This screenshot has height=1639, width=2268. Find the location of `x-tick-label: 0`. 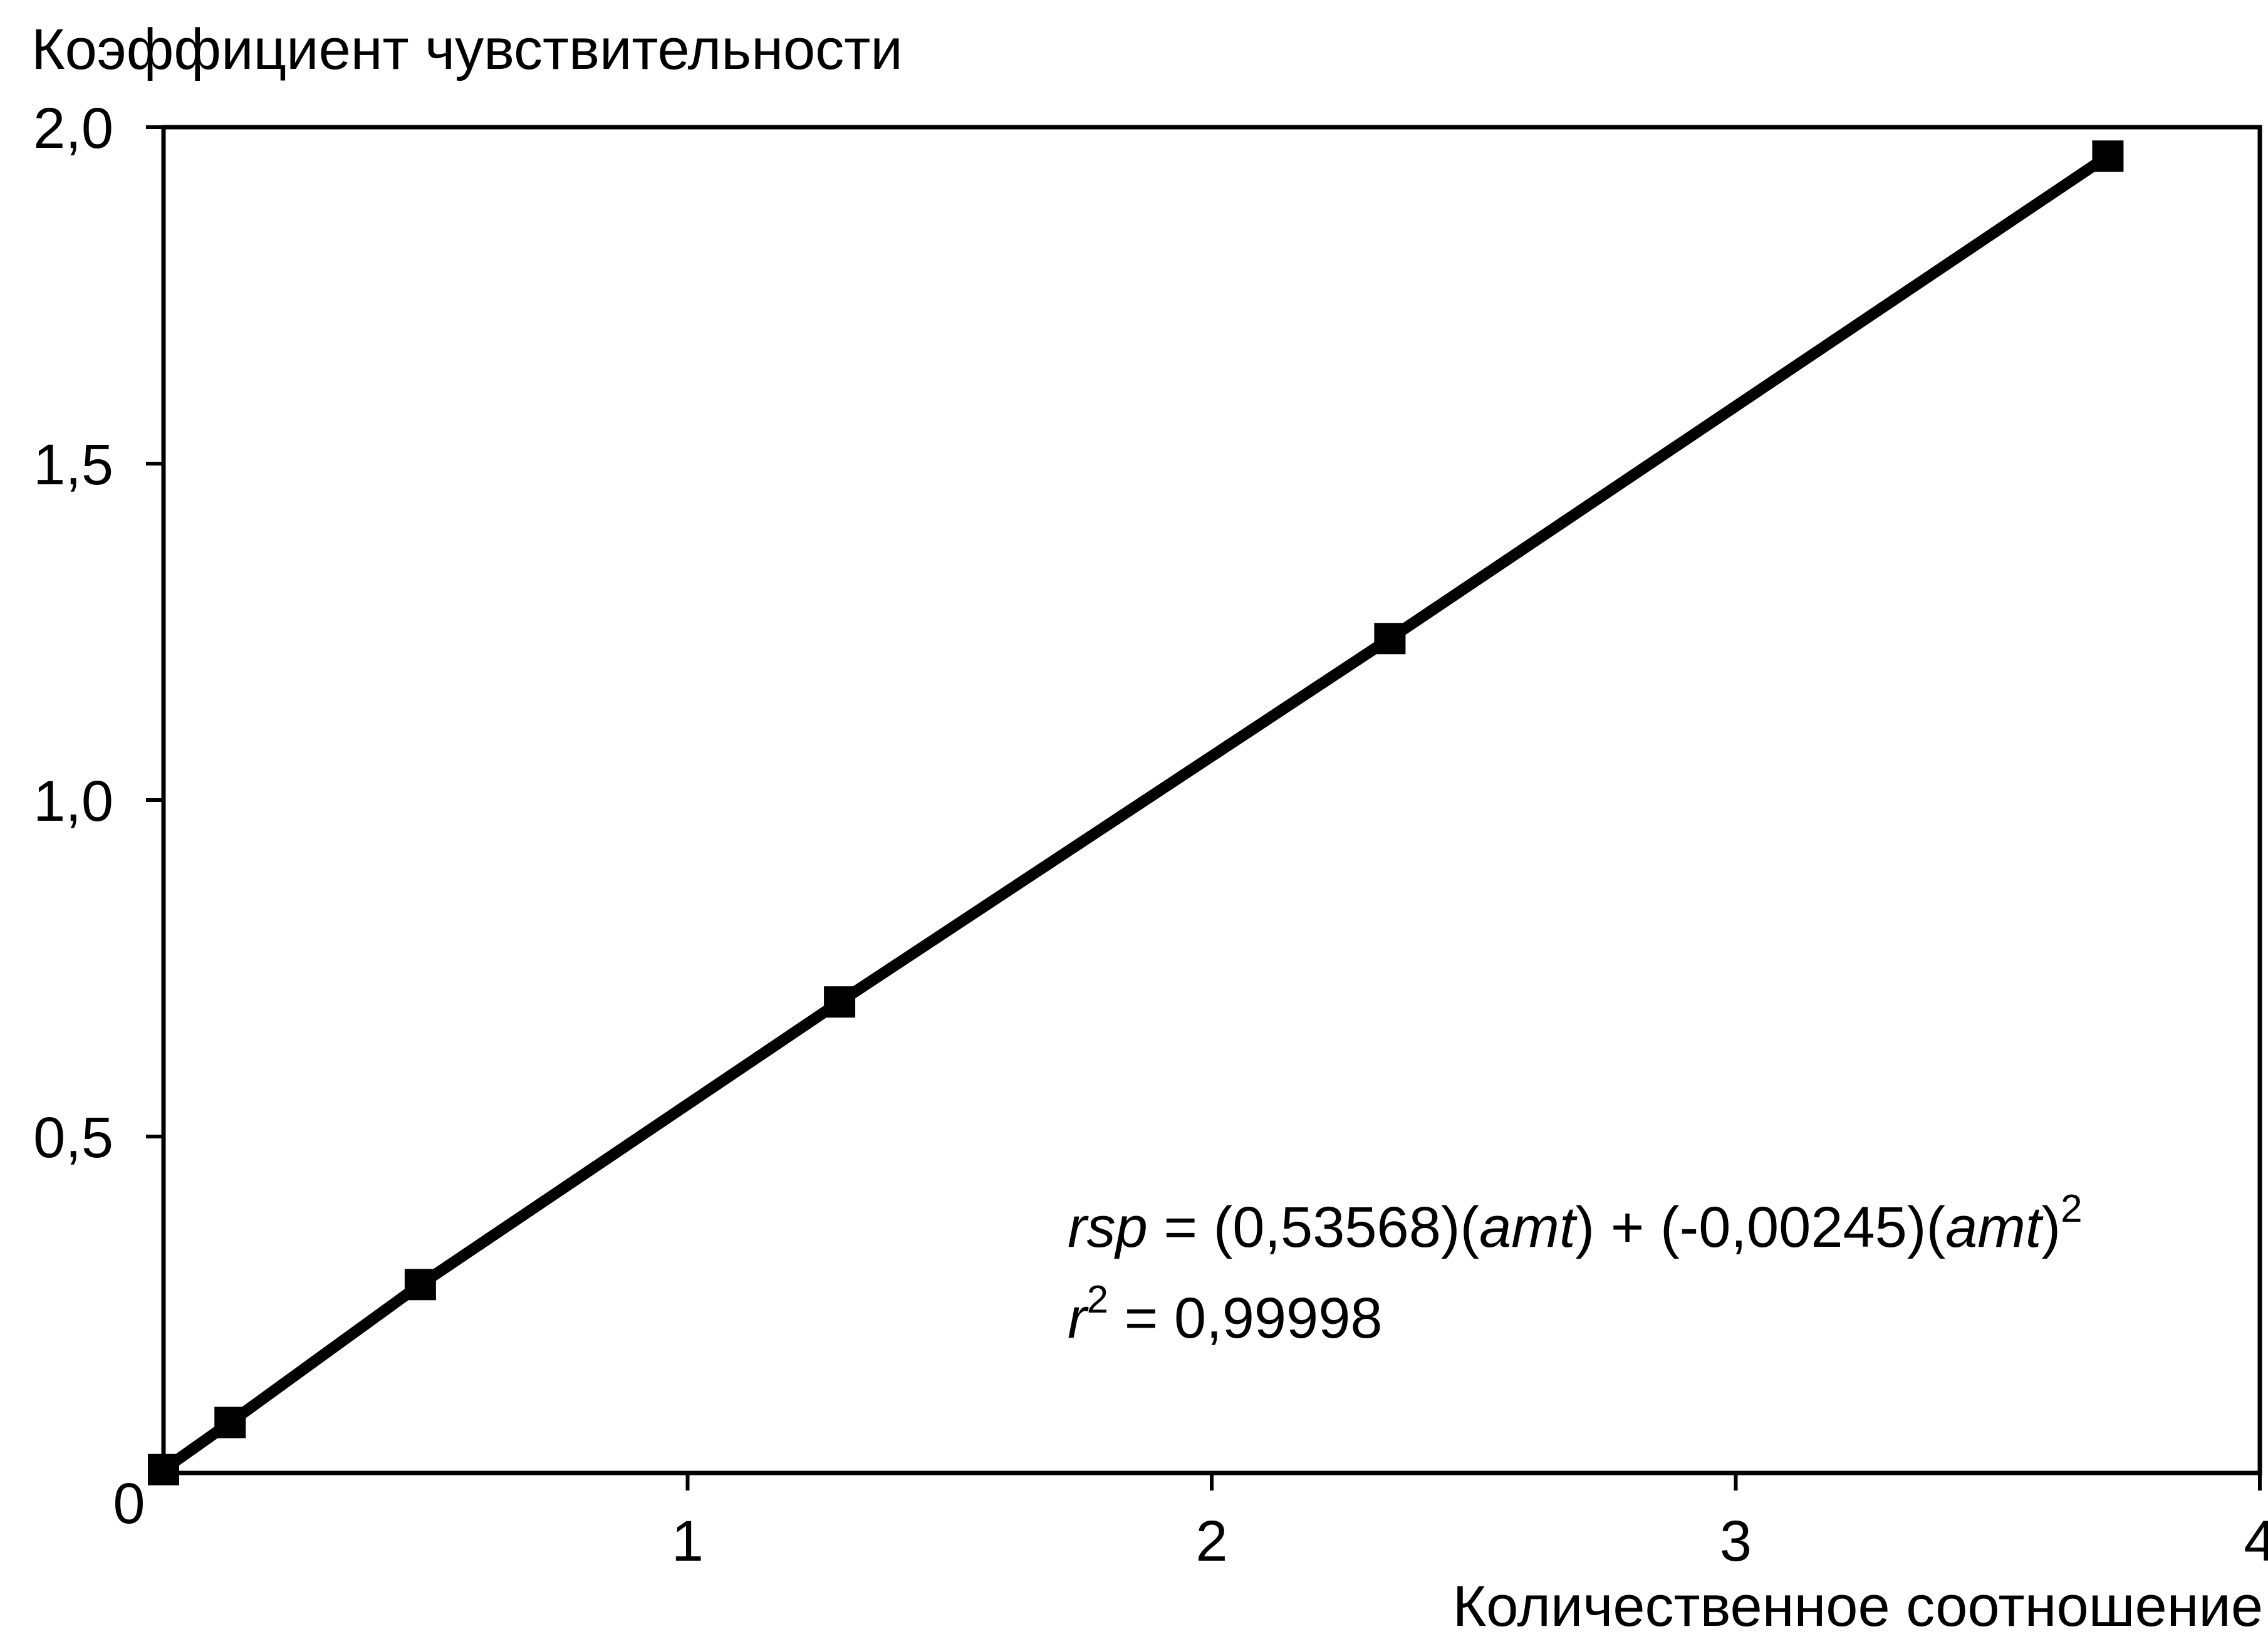

x-tick-label: 0 is located at coordinates (129, 1504).